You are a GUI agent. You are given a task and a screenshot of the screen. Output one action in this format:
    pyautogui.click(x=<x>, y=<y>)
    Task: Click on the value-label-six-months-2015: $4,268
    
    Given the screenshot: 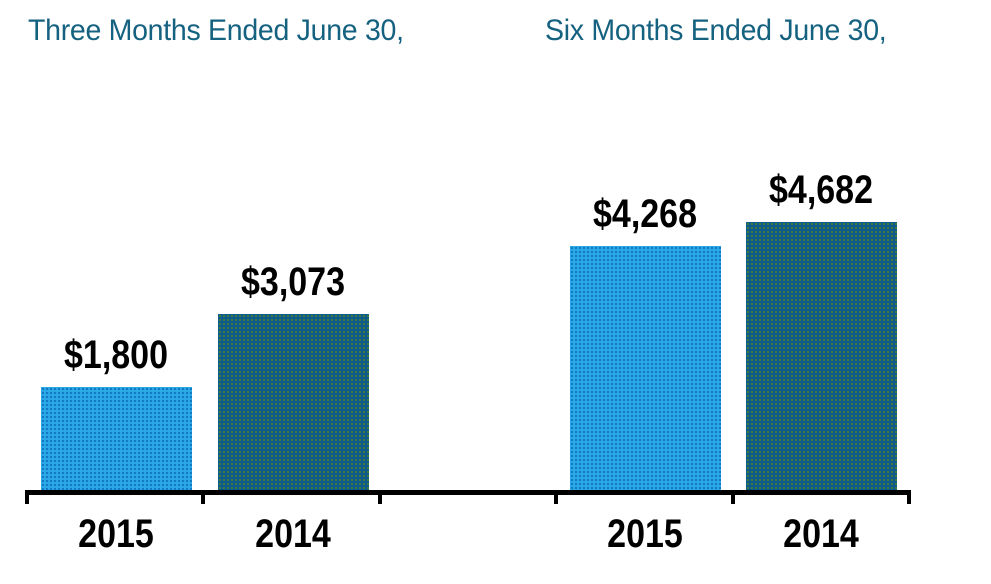 What is the action you would take?
    pyautogui.click(x=645, y=214)
    